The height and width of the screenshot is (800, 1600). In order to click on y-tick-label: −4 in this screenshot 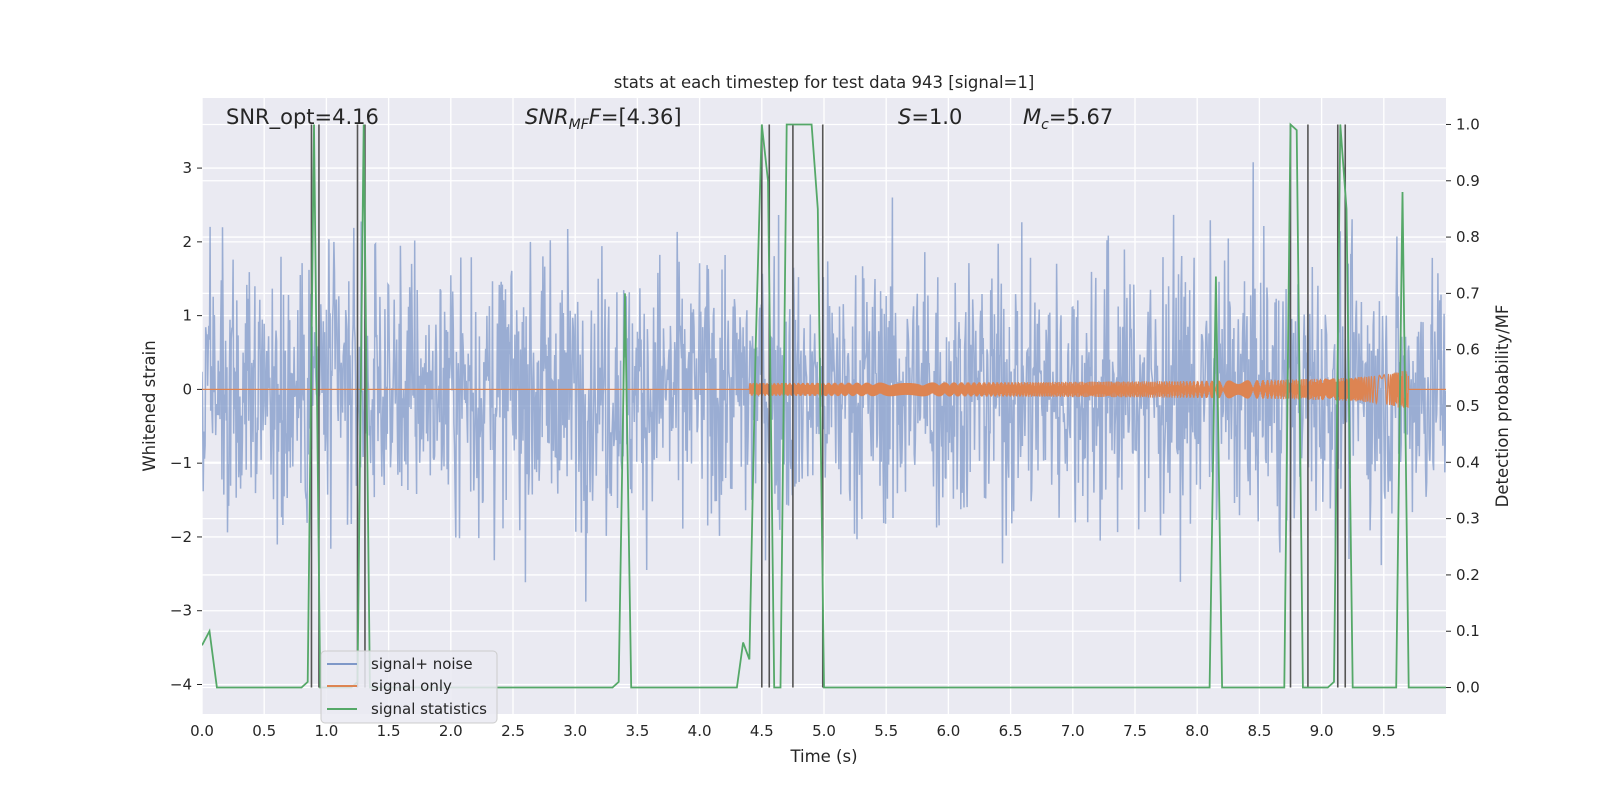, I will do `click(181, 684)`.